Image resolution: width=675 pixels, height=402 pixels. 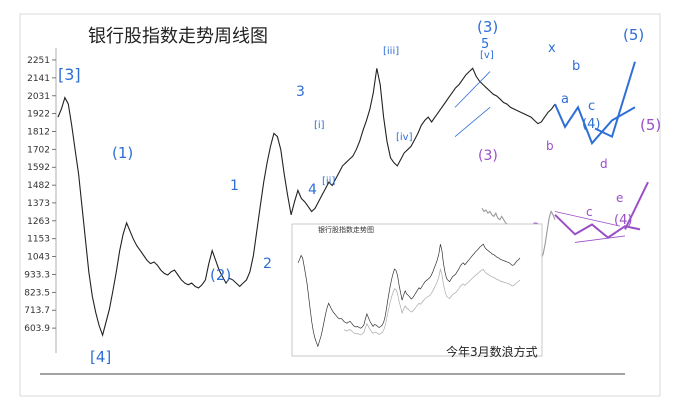 I want to click on y-tick-label: 2141, so click(x=38, y=79).